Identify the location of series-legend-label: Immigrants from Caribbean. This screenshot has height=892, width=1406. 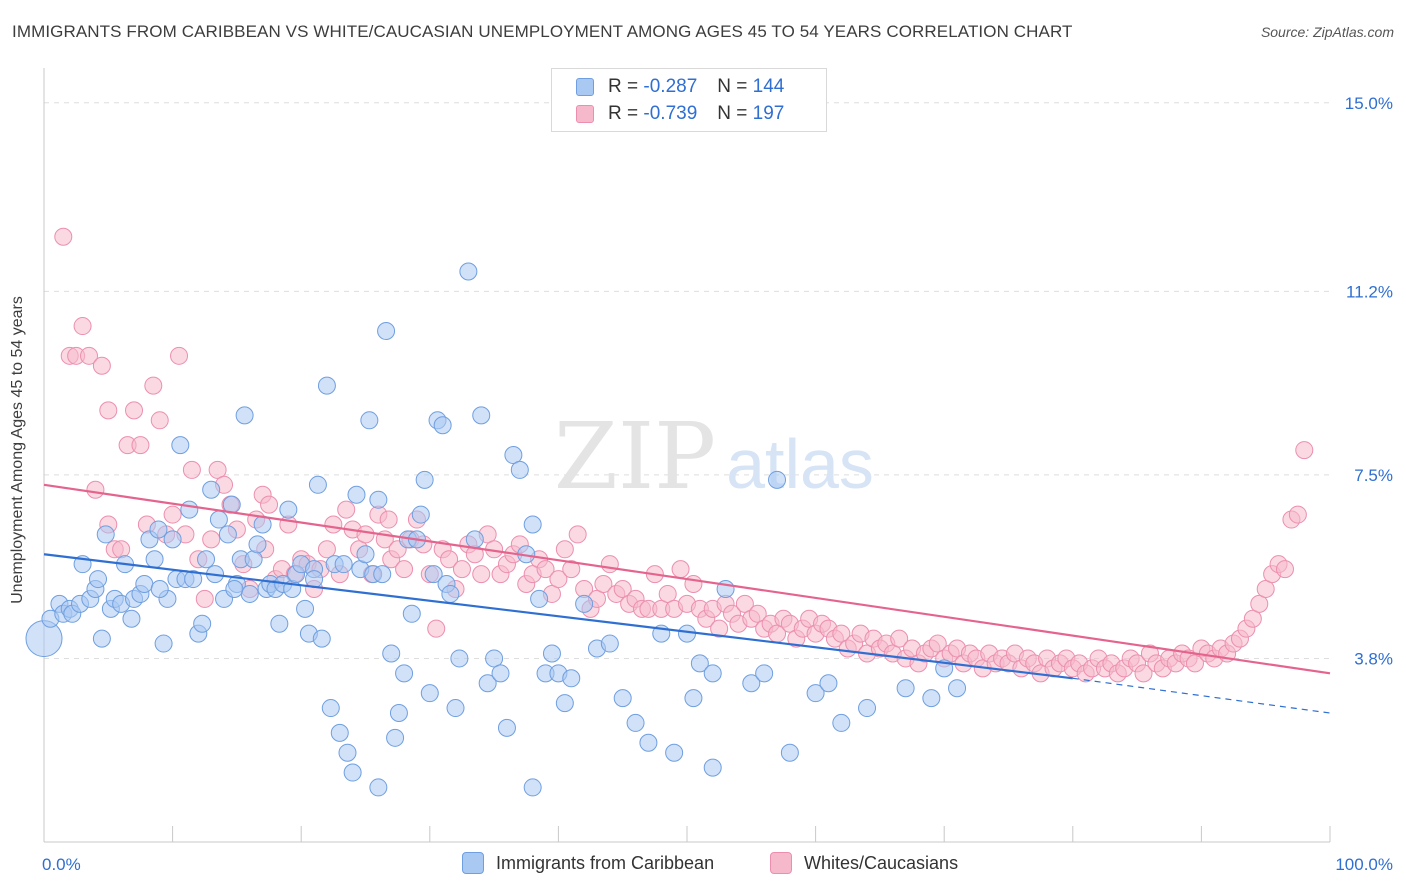
(605, 862).